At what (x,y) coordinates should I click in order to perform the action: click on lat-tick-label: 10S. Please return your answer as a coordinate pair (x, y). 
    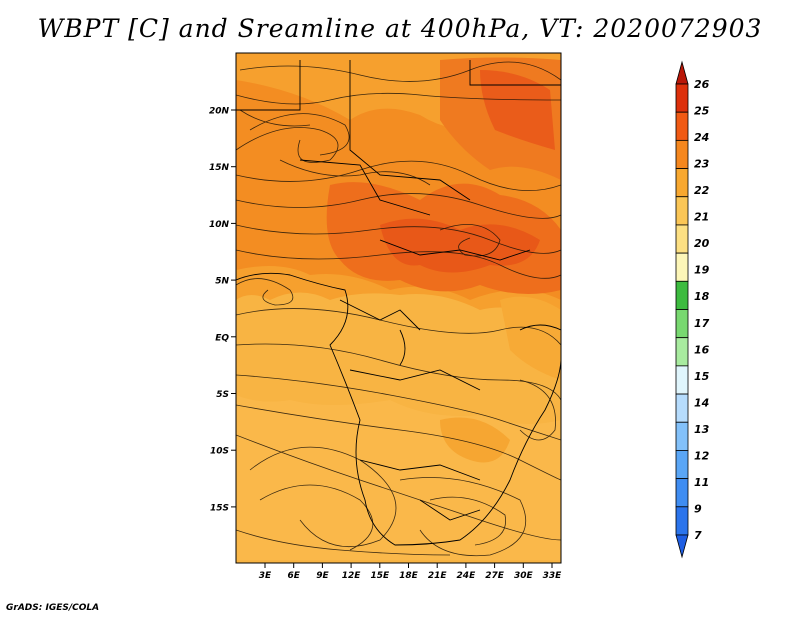
    Looking at the image, I should click on (219, 452).